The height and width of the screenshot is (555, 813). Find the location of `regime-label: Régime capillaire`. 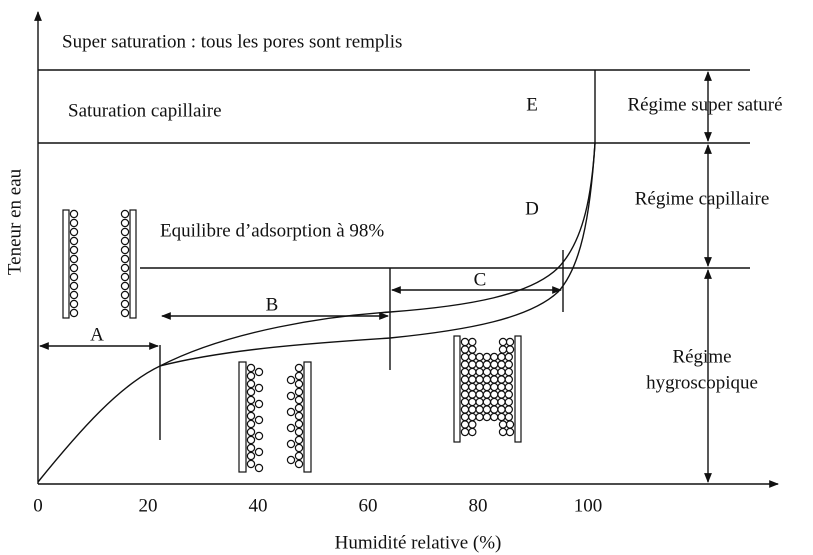

regime-label: Régime capillaire is located at coordinates (702, 198).